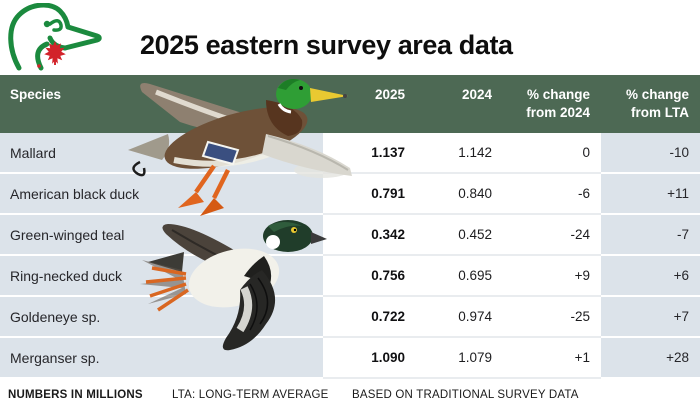  I want to click on pct-change-lta-cell: -10, so click(650, 153).